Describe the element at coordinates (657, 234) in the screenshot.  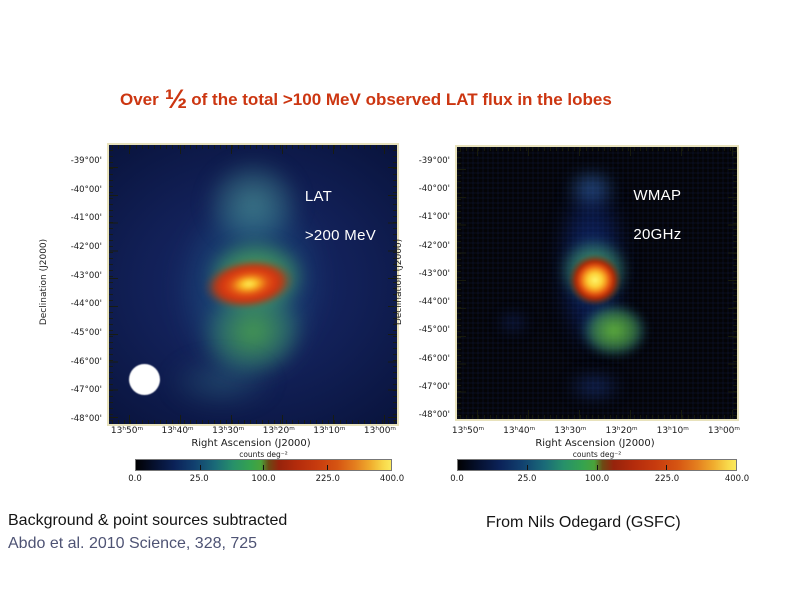
I see `wmap-label-line2: 20GHz` at that location.